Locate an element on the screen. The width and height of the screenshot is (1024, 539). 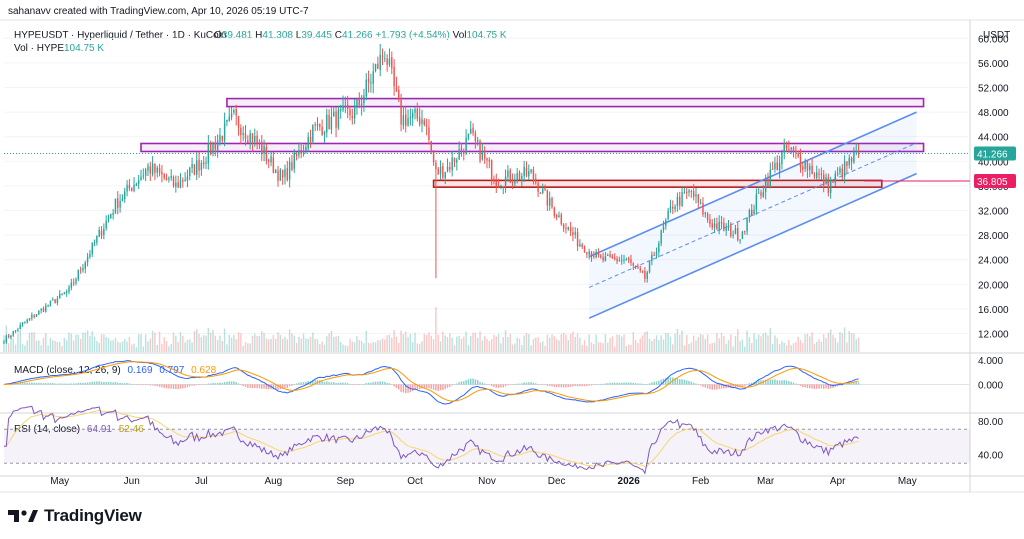
price-tick-label: 44.000 is located at coordinates (993, 138).